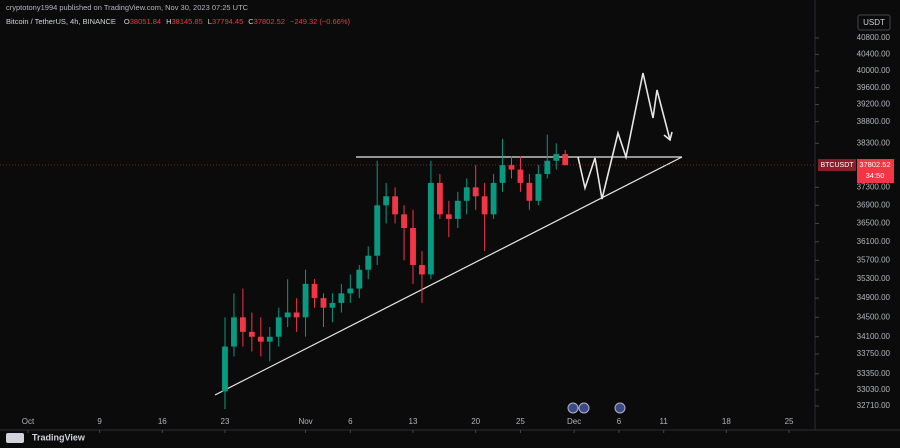  Describe the element at coordinates (475, 421) in the screenshot. I see `x-tick-label: 20` at that location.